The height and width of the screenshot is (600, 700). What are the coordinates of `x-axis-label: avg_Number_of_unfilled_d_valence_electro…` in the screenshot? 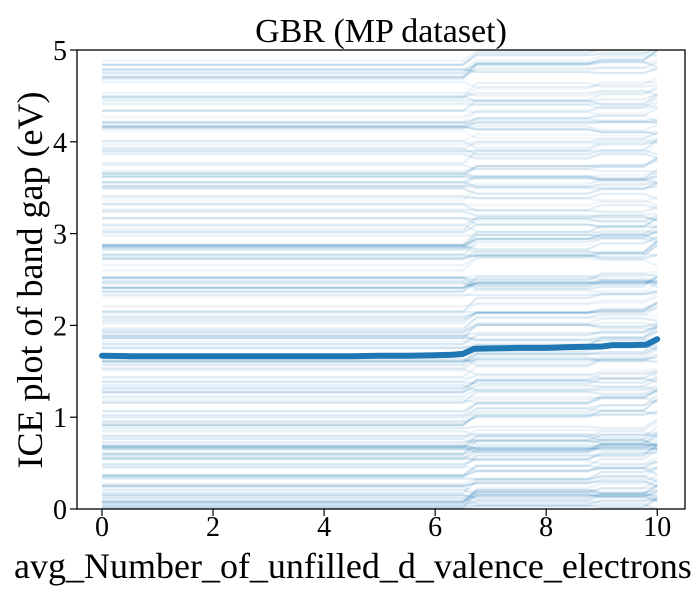 It's located at (353, 566).